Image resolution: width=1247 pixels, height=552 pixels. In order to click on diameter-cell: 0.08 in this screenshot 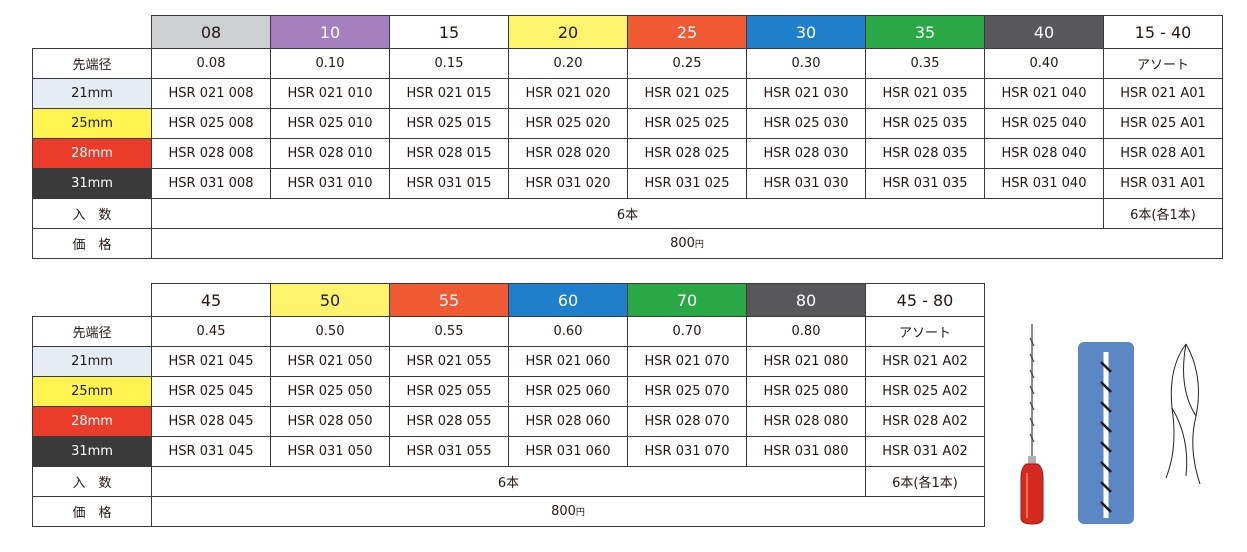, I will do `click(211, 63)`.